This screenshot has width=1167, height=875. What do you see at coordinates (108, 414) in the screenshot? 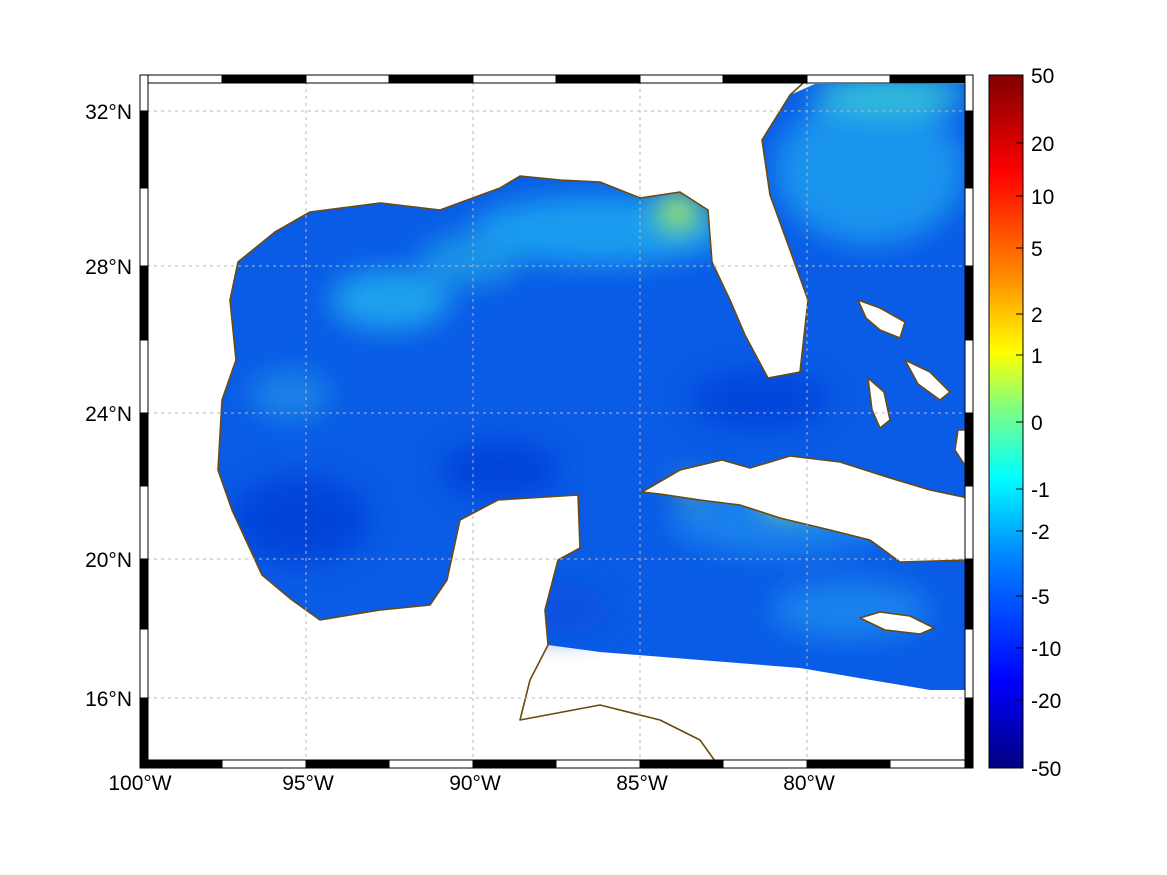
I see `lat-label: 24°N` at bounding box center [108, 414].